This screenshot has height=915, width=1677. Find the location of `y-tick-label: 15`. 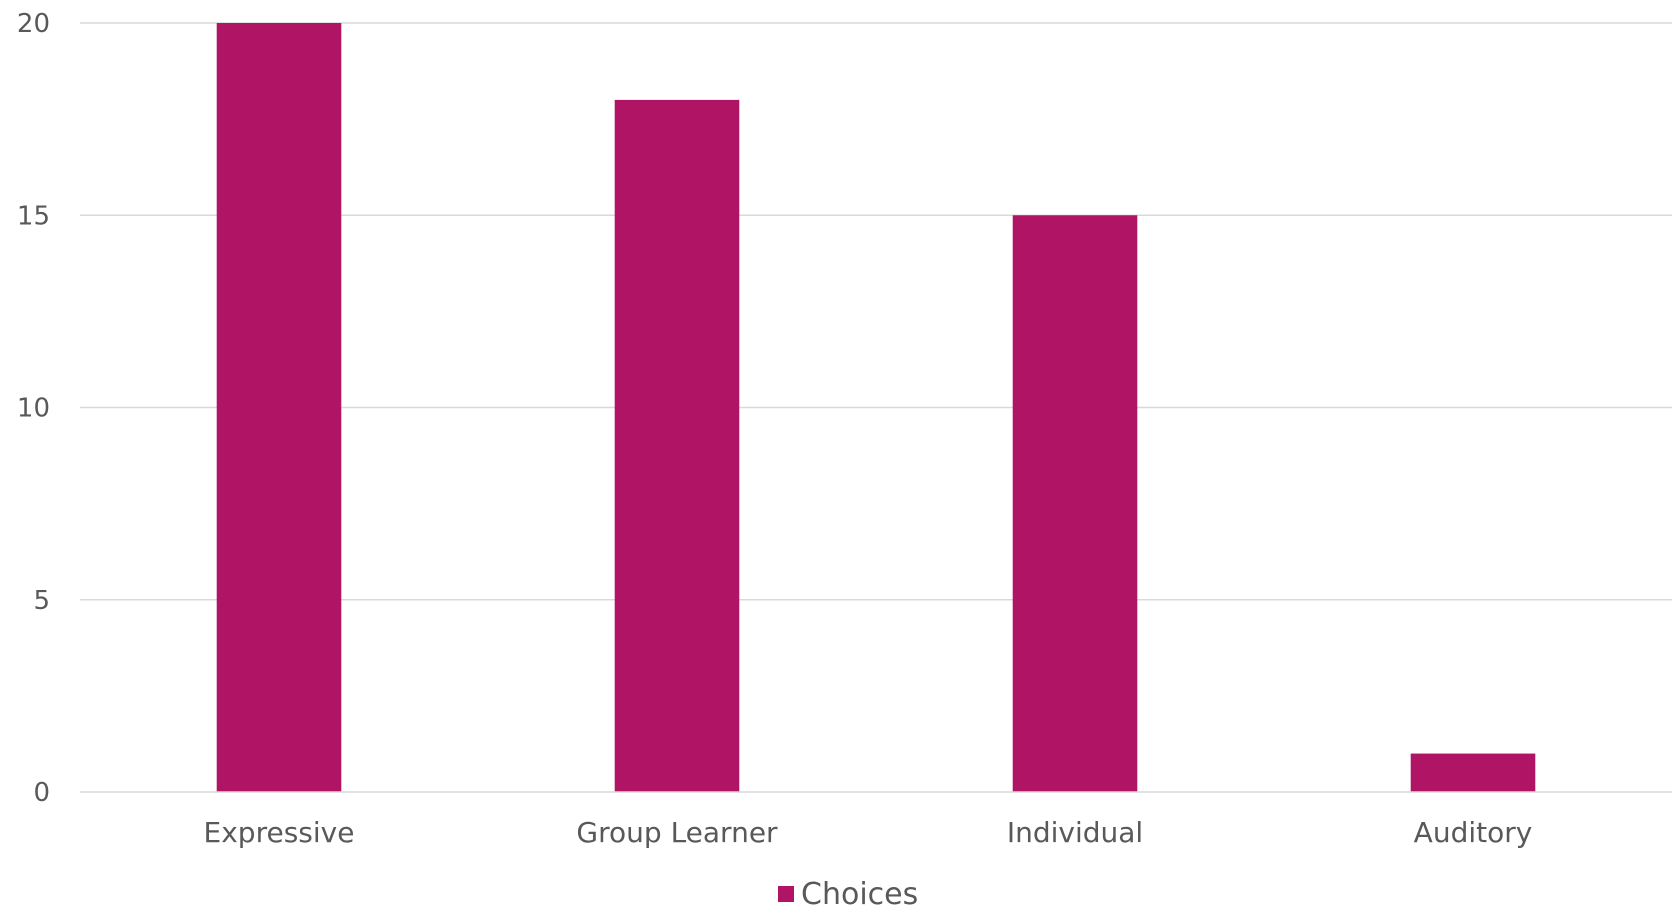

y-tick-label: 15 is located at coordinates (33, 216).